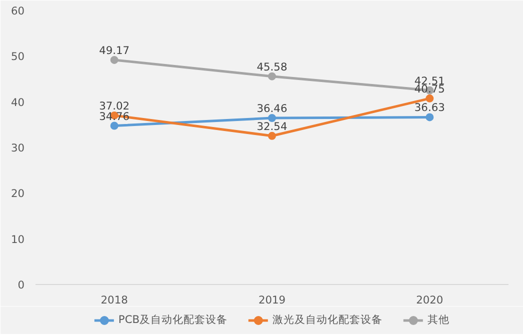  What do you see at coordinates (17, 148) in the screenshot?
I see `y-tick-label: 30` at bounding box center [17, 148].